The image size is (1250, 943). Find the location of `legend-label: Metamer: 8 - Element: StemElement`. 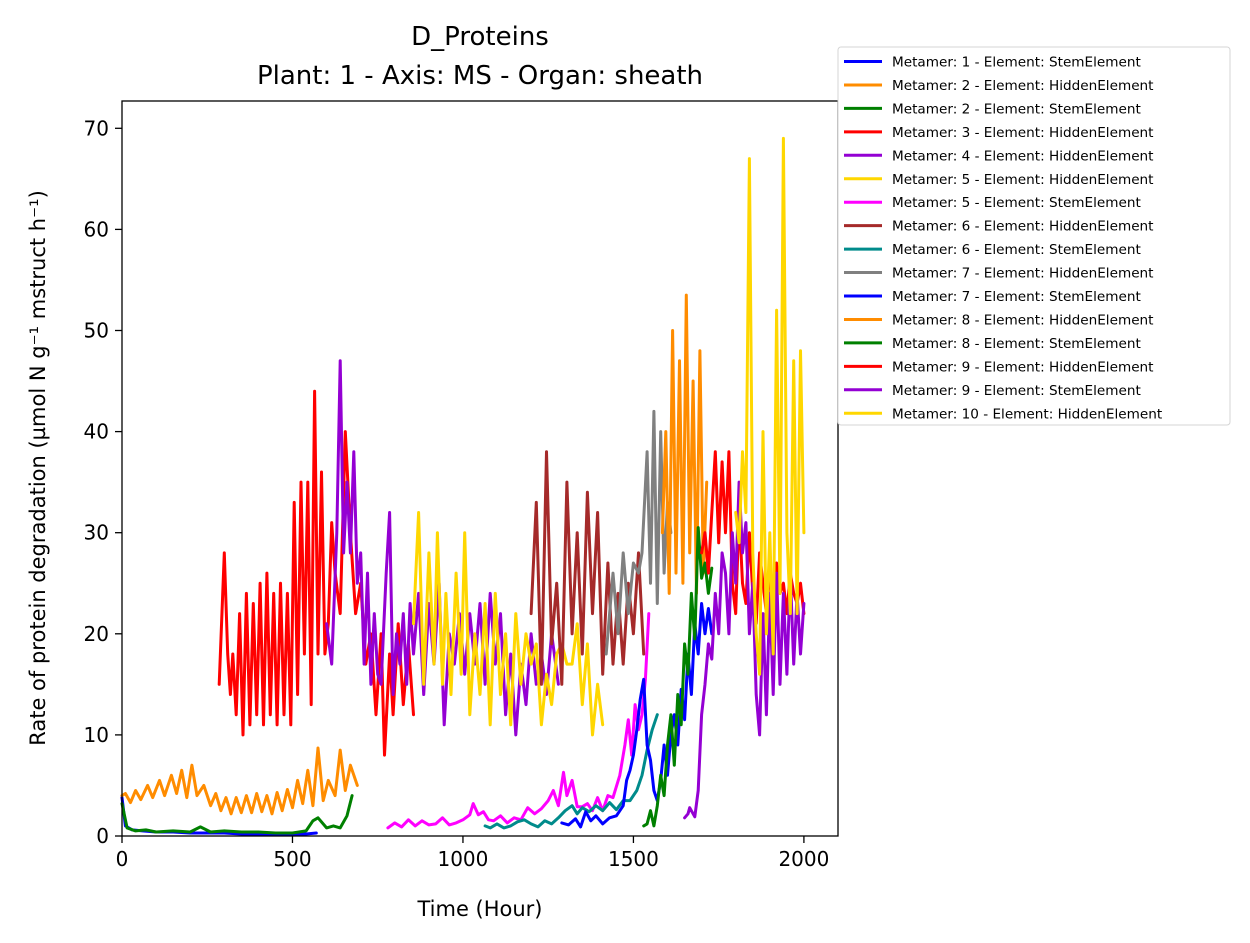

legend-label: Metamer: 8 - Element: StemElement is located at coordinates (1016, 344).